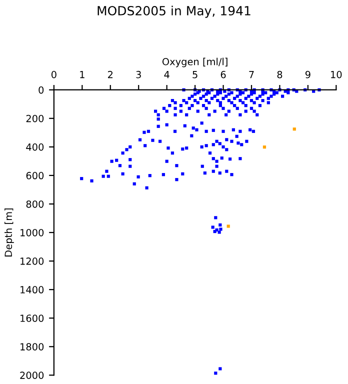  Describe the element at coordinates (138, 74) in the screenshot. I see `x-tick-label: 3` at that location.